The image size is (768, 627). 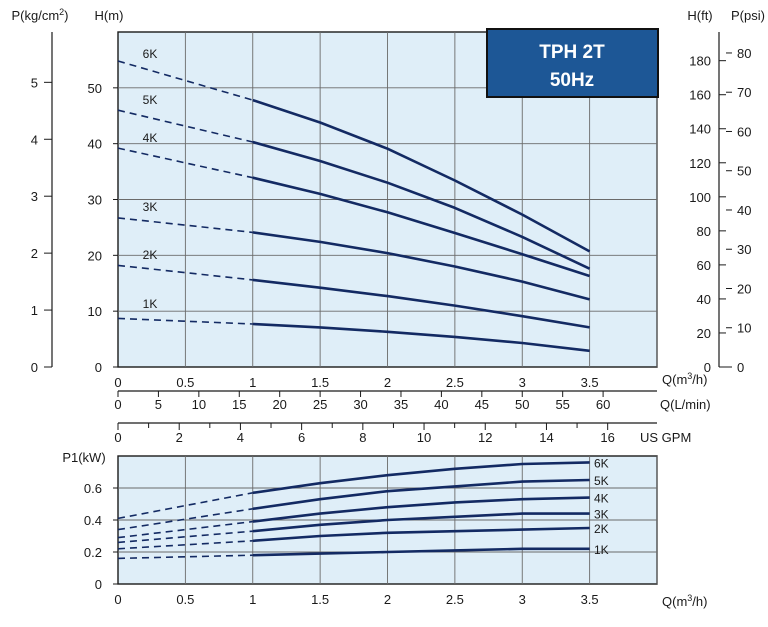 I want to click on main-series-label-1K: 1K, so click(x=150, y=304).